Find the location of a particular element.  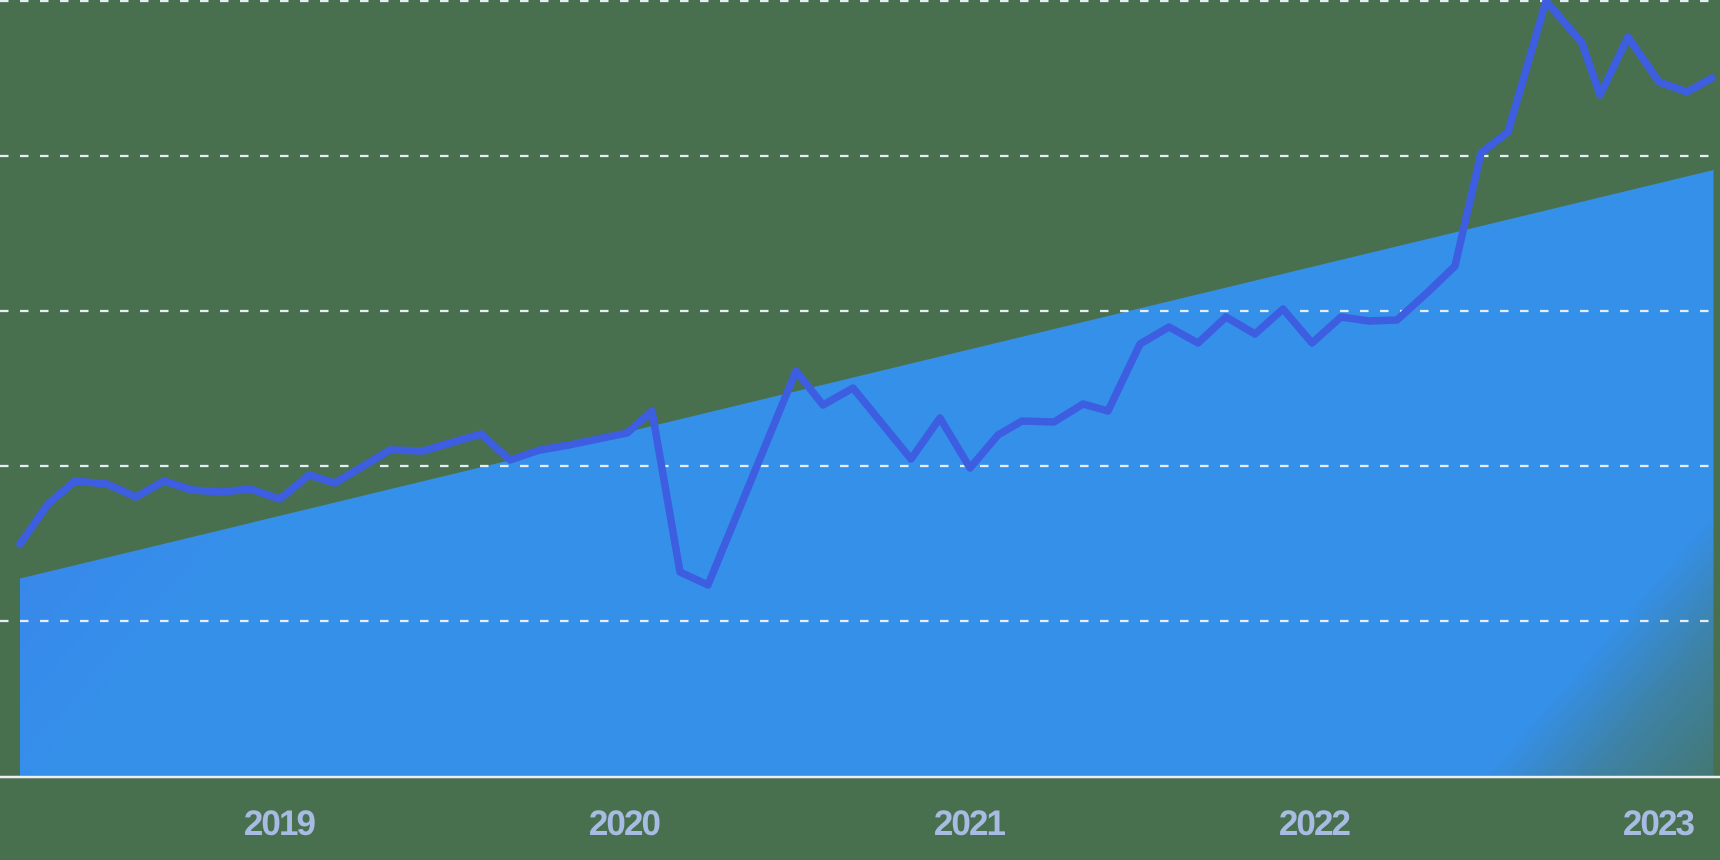

svg-text: 2020 is located at coordinates (625, 823).